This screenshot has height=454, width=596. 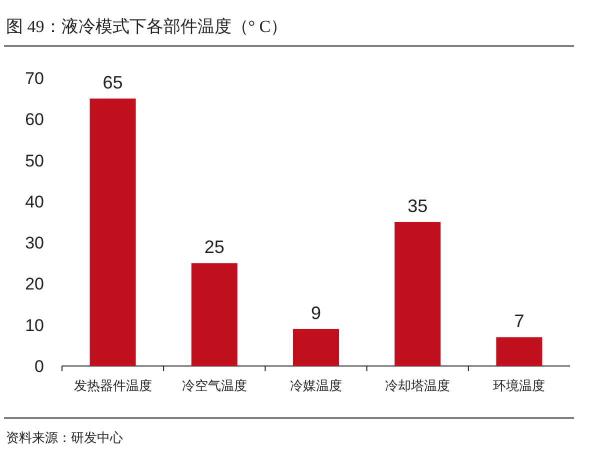 I want to click on x-tick-label: 冷却塔温度, so click(x=417, y=385).